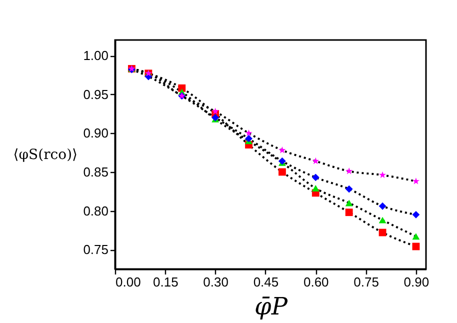 The height and width of the screenshot is (323, 457). Describe the element at coordinates (95, 56) in the screenshot. I see `y-tick-label: 1.00` at that location.